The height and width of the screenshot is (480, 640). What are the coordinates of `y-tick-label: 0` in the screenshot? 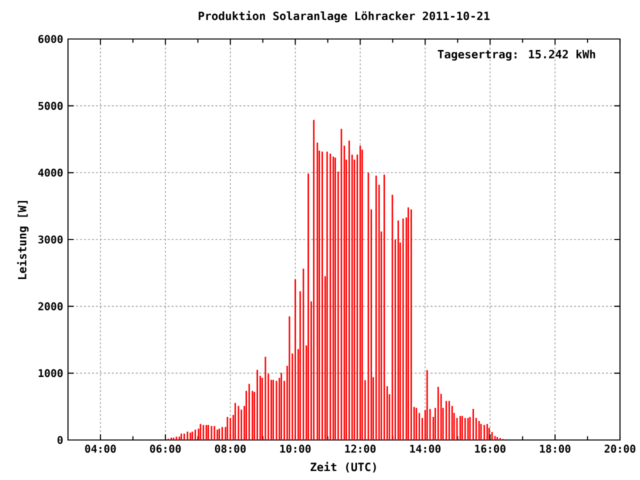 It's located at (60, 440).